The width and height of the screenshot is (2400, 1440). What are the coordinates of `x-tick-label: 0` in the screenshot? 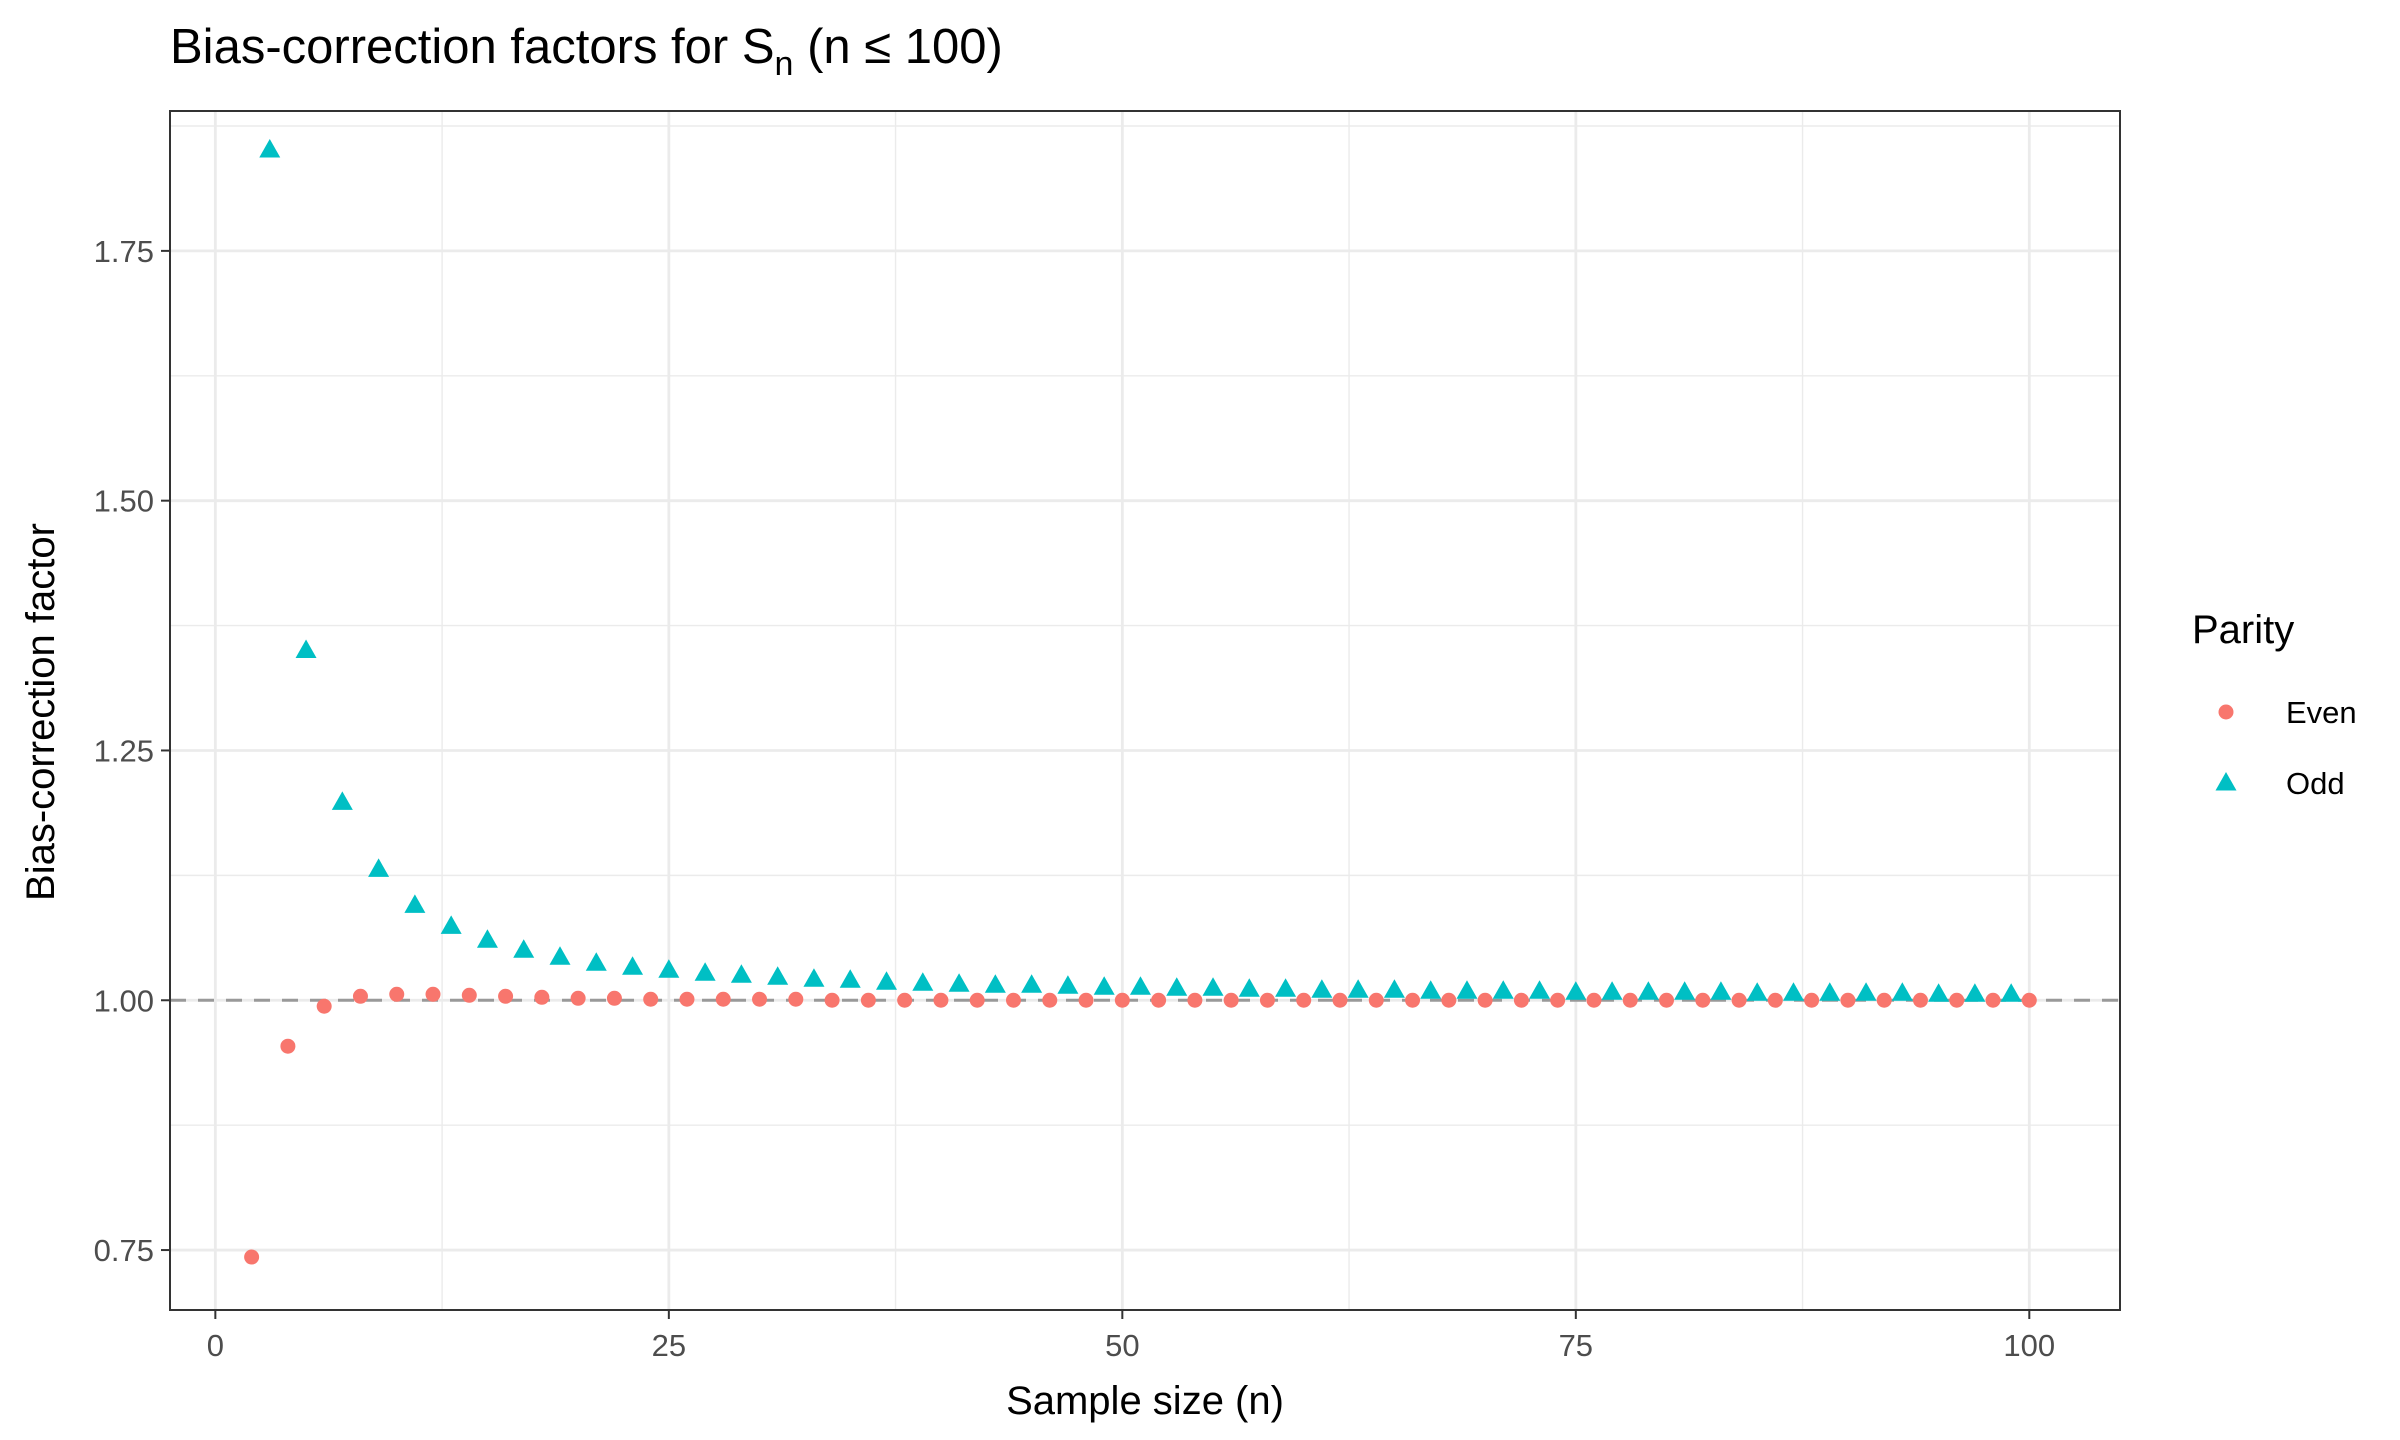 It's located at (215, 1345).